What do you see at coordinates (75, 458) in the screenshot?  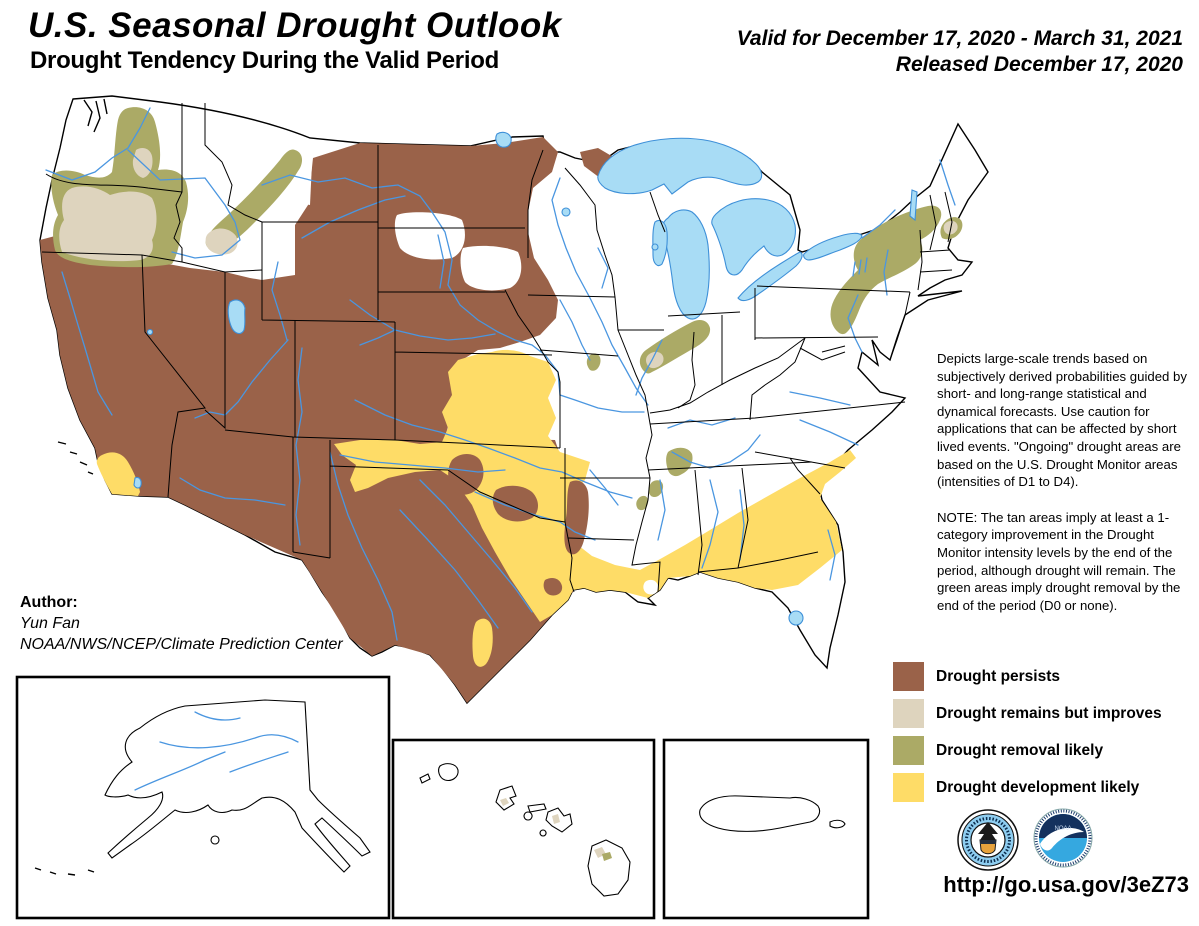 I see `channel-islands` at bounding box center [75, 458].